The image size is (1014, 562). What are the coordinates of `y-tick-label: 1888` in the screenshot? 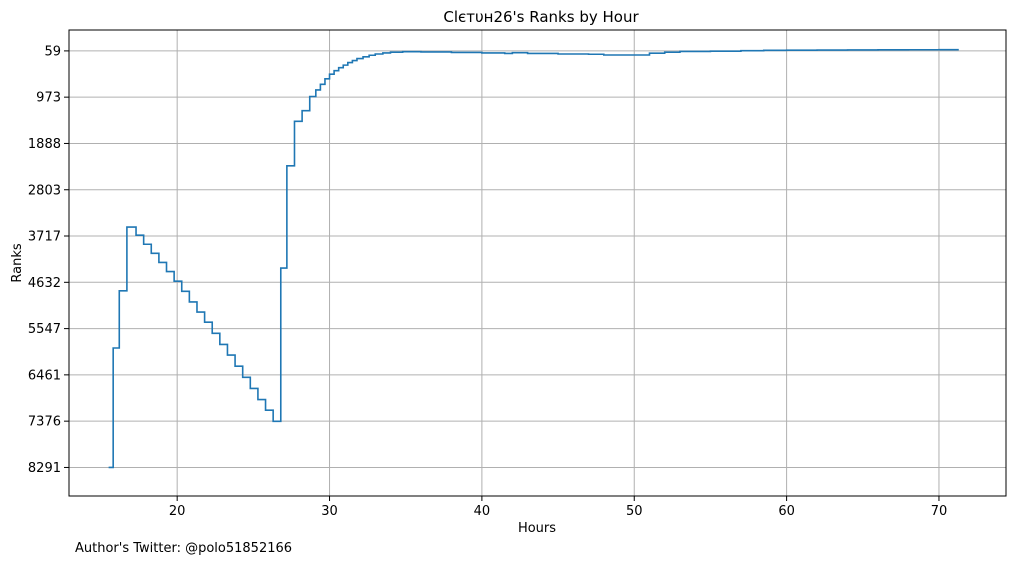 It's located at (44, 144).